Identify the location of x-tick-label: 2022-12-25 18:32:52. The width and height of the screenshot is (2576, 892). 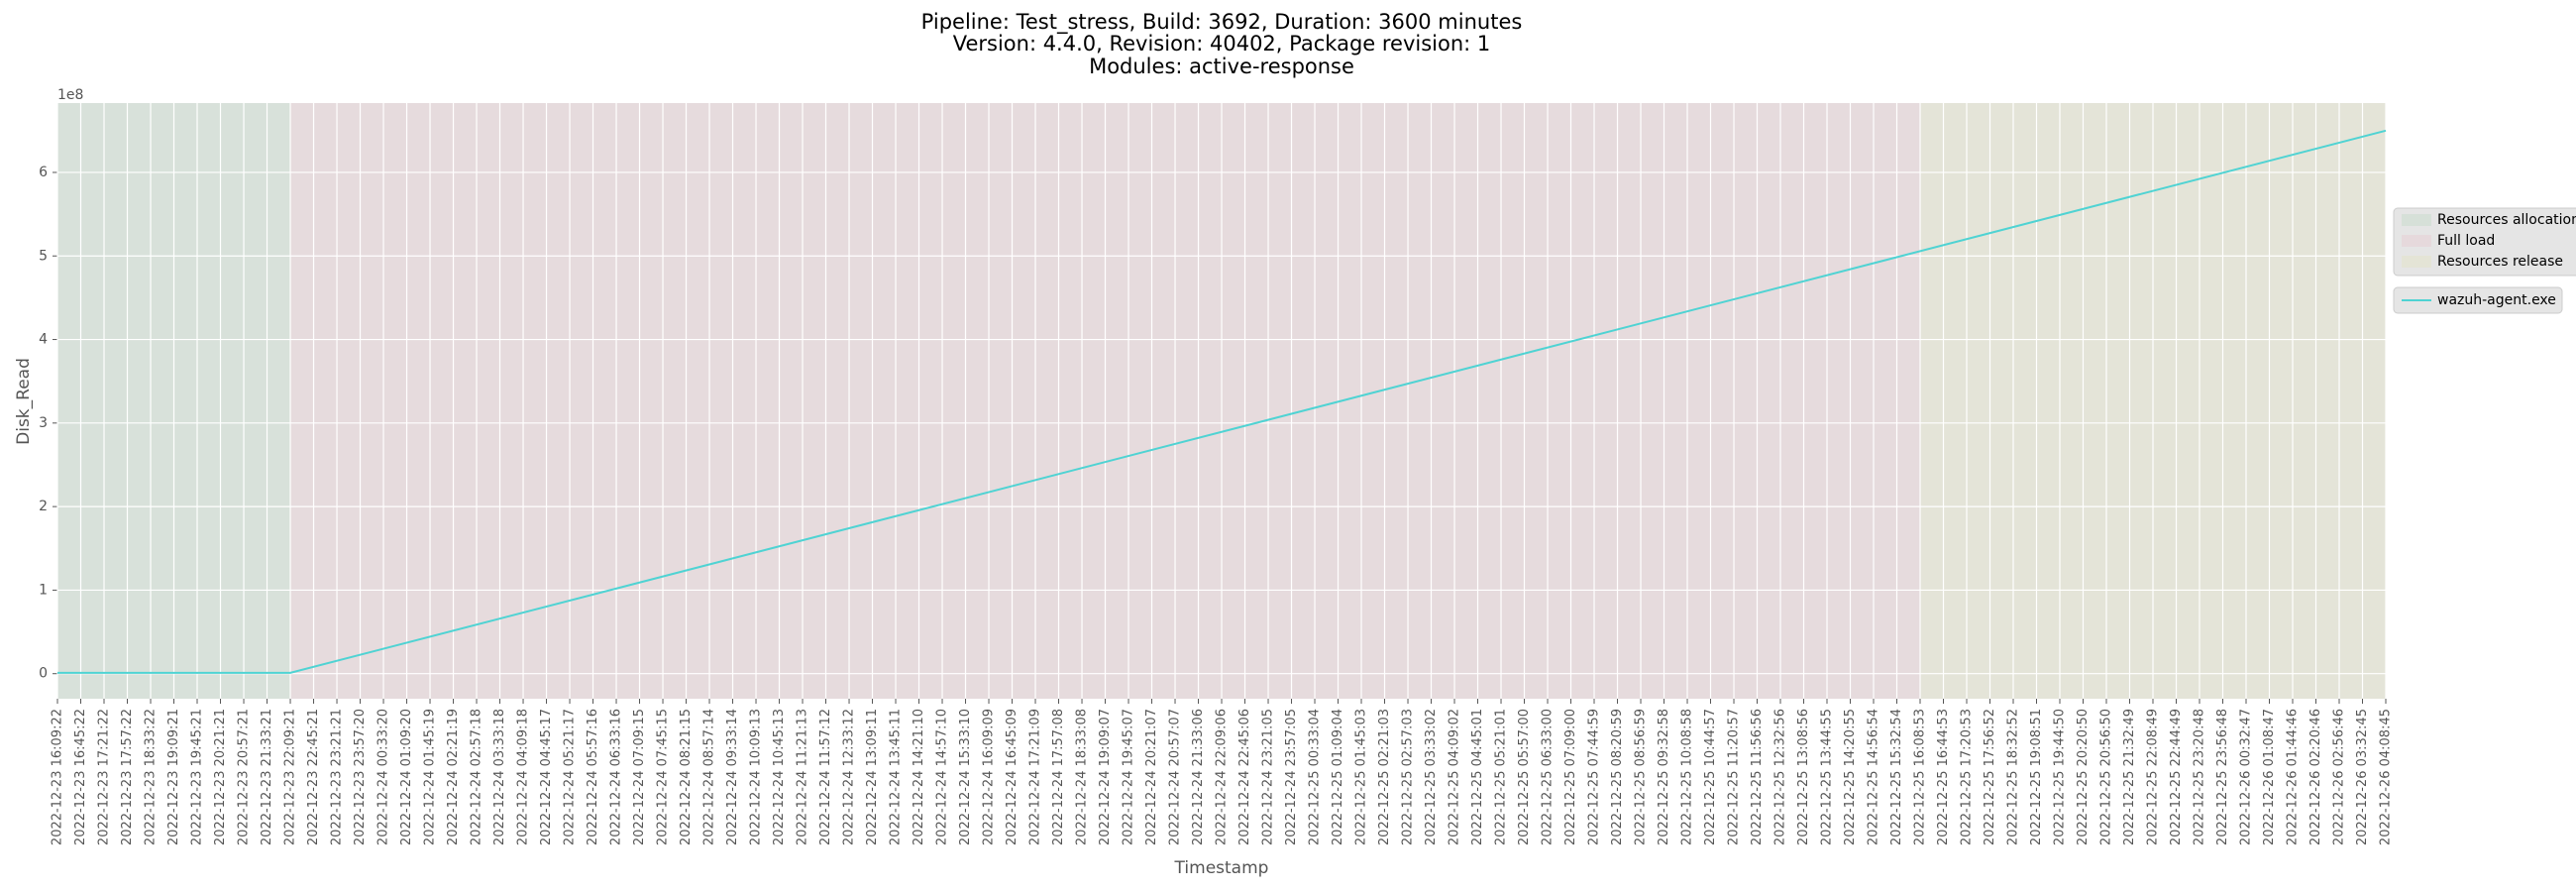
(2013, 777).